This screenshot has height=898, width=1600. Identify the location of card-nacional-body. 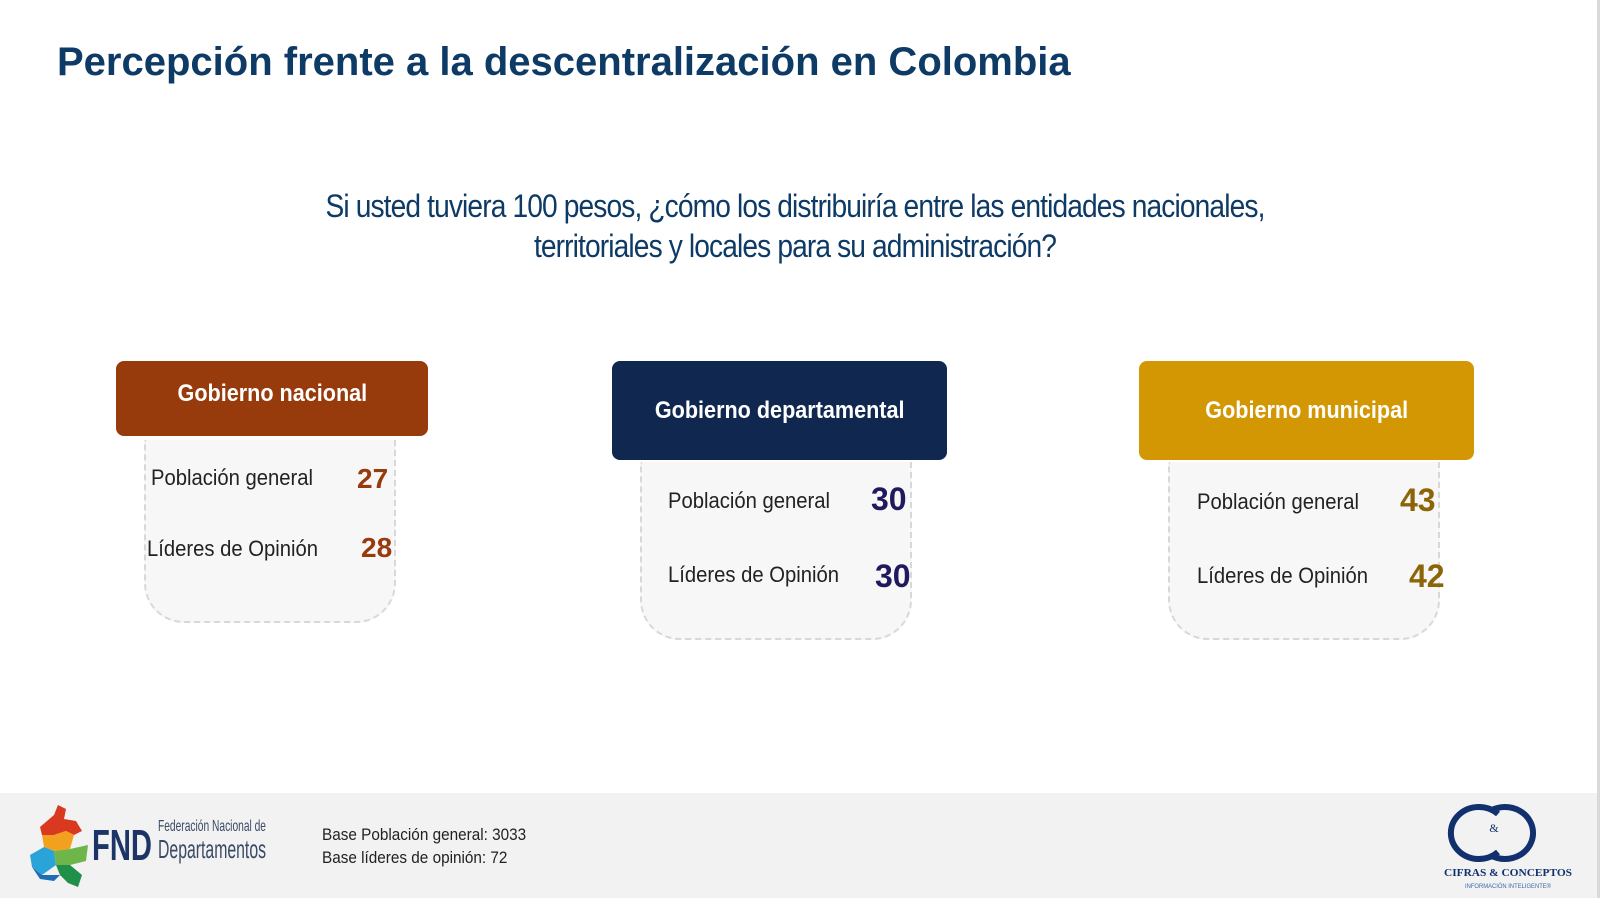
(270, 531).